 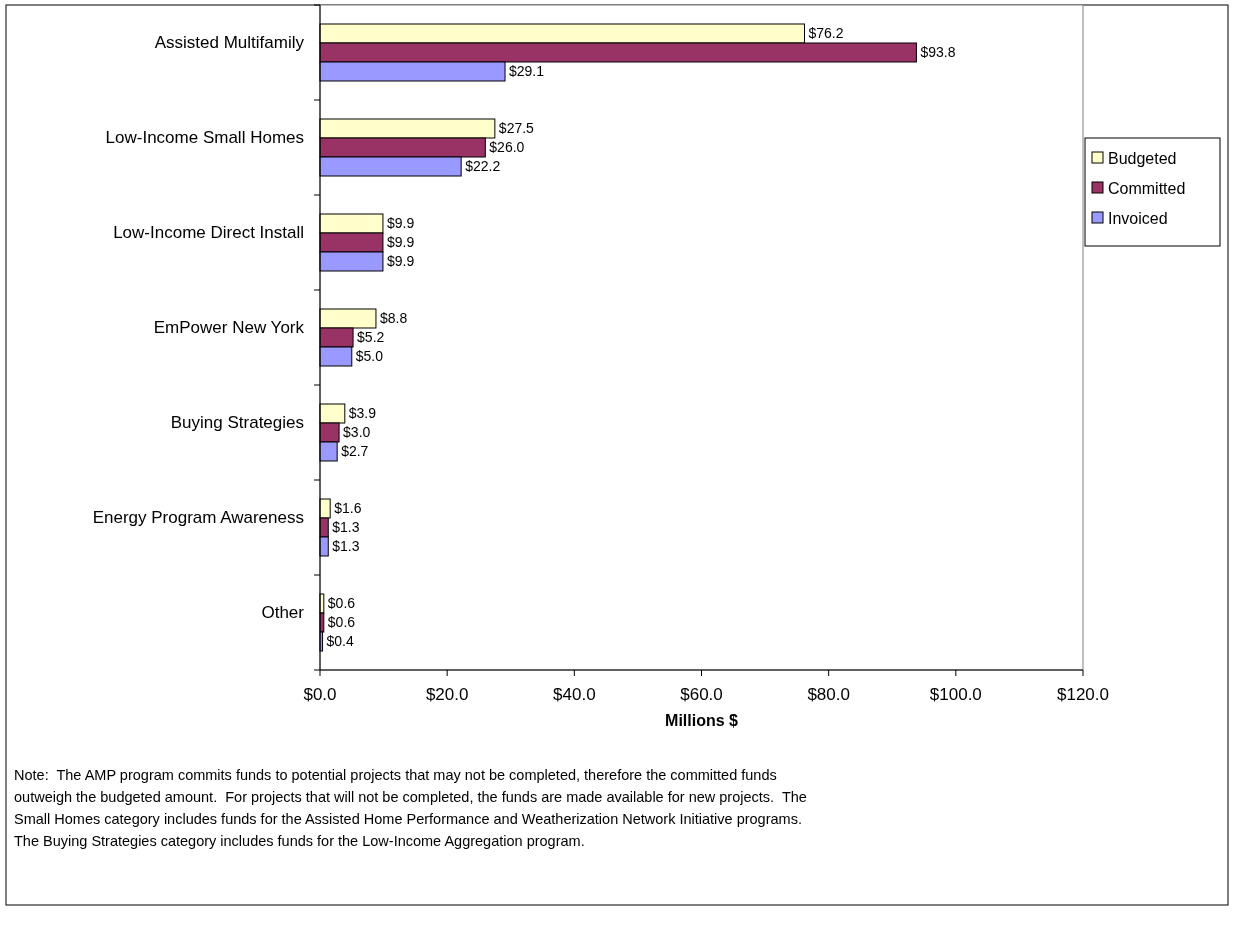 I want to click on x-tick-label: $0.0, so click(x=320, y=694).